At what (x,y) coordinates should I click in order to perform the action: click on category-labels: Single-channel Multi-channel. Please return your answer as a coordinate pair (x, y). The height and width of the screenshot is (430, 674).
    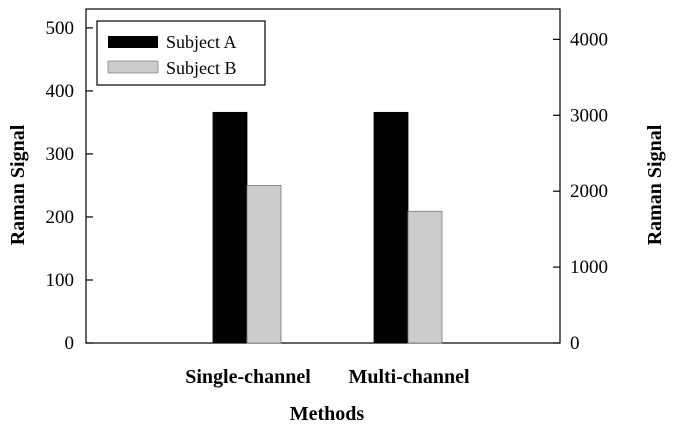
    Looking at the image, I should click on (327, 377).